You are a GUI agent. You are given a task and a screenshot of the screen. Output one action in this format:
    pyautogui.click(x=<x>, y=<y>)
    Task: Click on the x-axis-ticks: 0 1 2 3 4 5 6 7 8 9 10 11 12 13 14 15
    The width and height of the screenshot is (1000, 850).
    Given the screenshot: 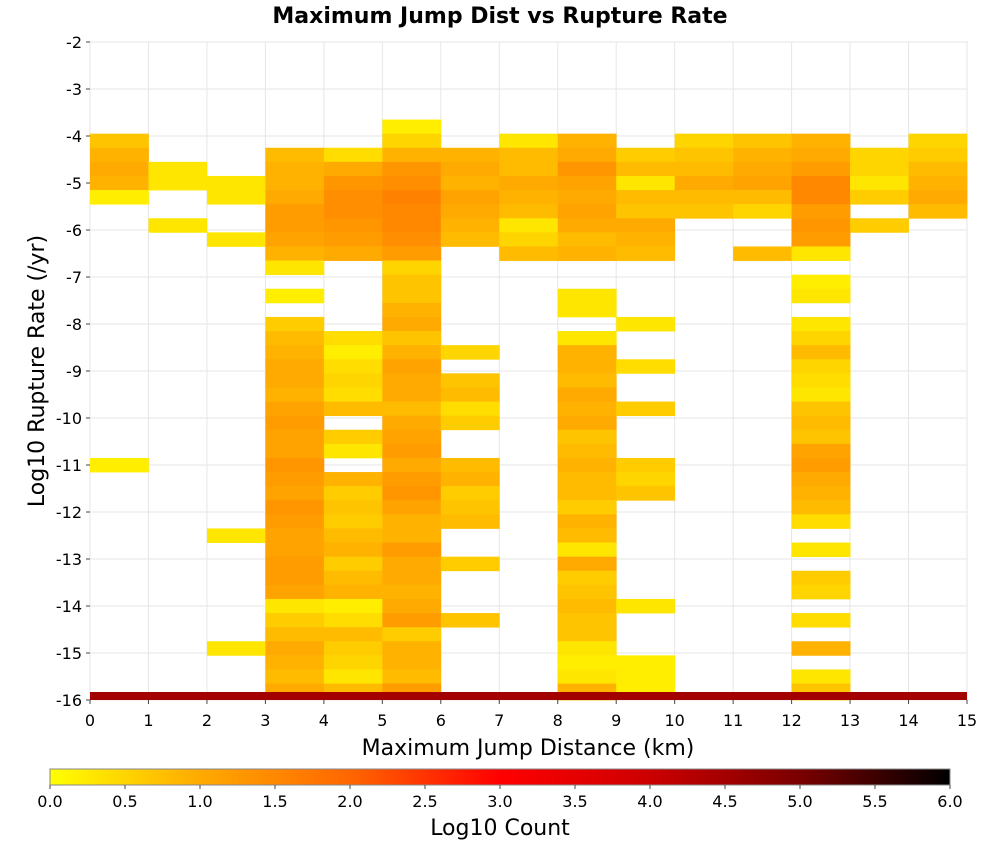 What is the action you would take?
    pyautogui.click(x=531, y=715)
    